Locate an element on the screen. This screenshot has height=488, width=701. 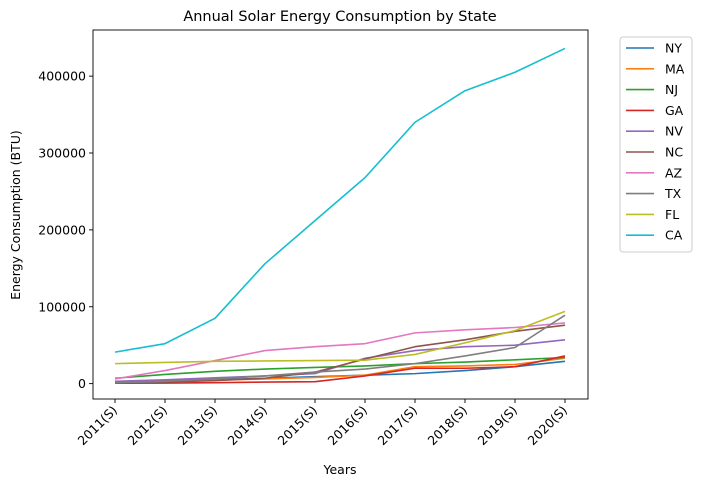
series-line-ga is located at coordinates (340, 370).